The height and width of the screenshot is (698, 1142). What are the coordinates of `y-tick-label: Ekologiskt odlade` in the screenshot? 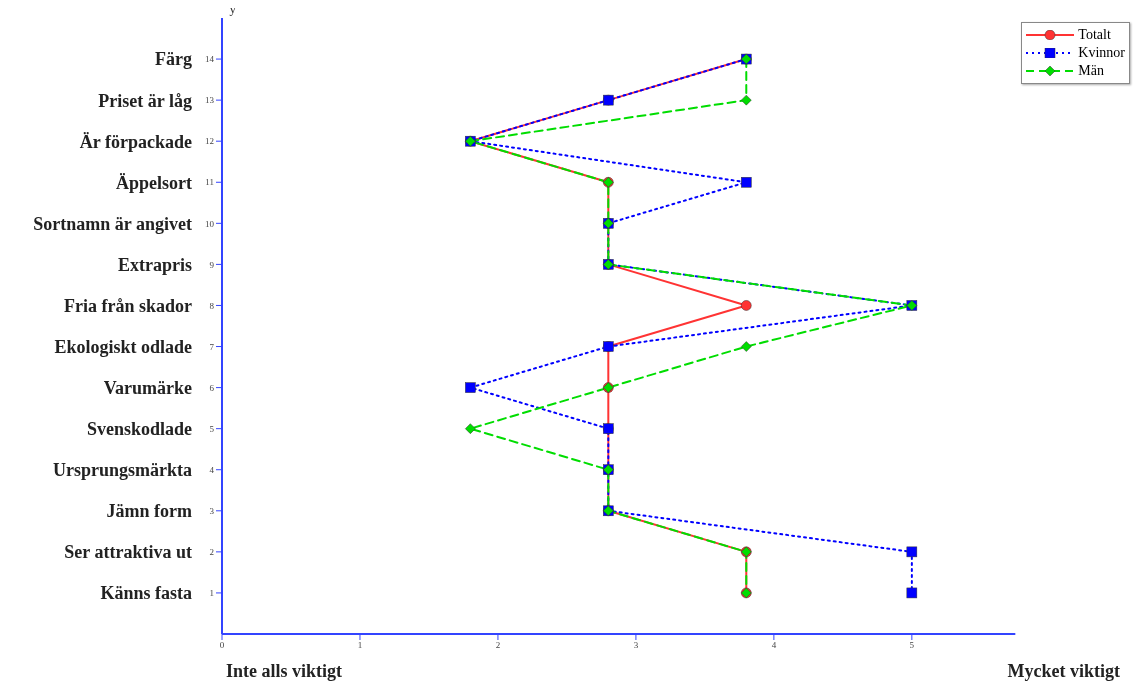 It's located at (123, 346).